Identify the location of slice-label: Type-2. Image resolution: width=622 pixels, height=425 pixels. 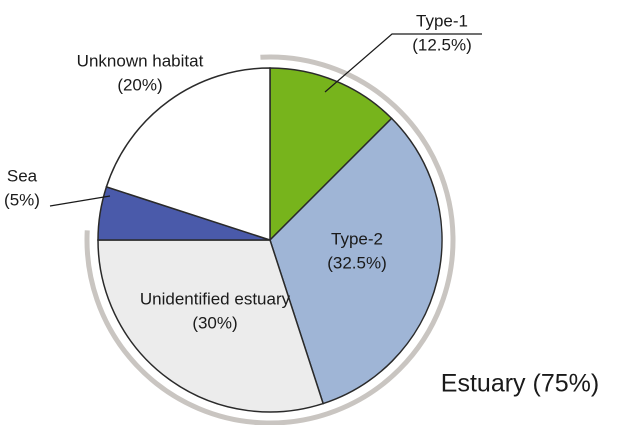
(357, 238).